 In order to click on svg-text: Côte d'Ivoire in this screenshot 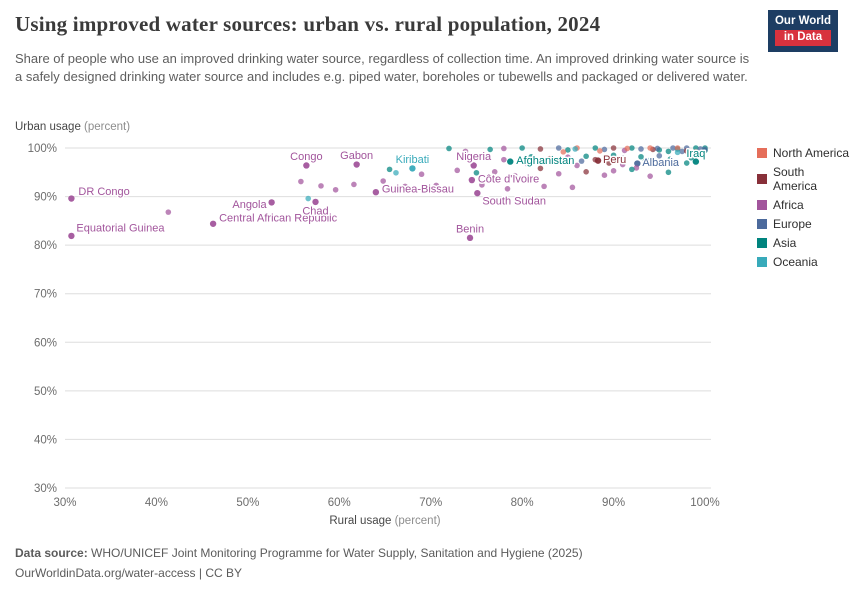, I will do `click(508, 180)`.